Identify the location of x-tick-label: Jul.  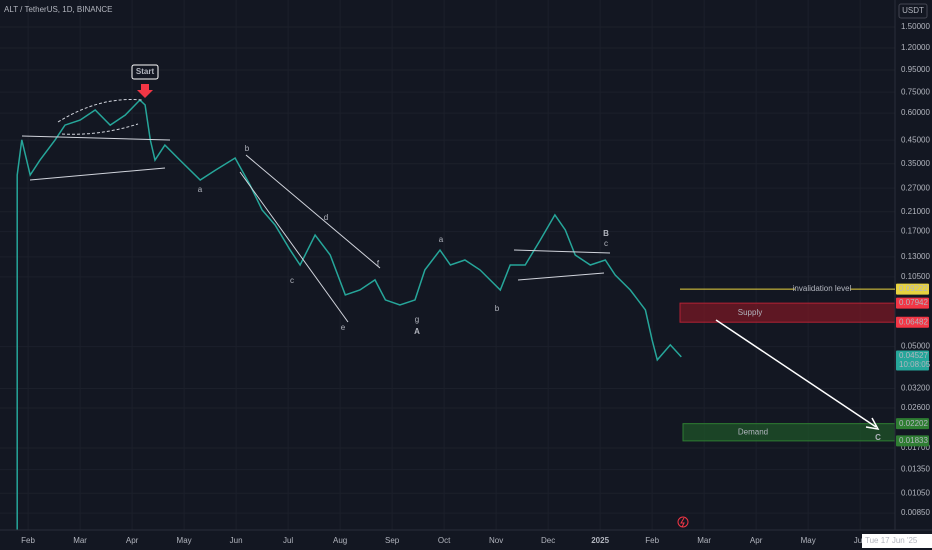
(288, 540).